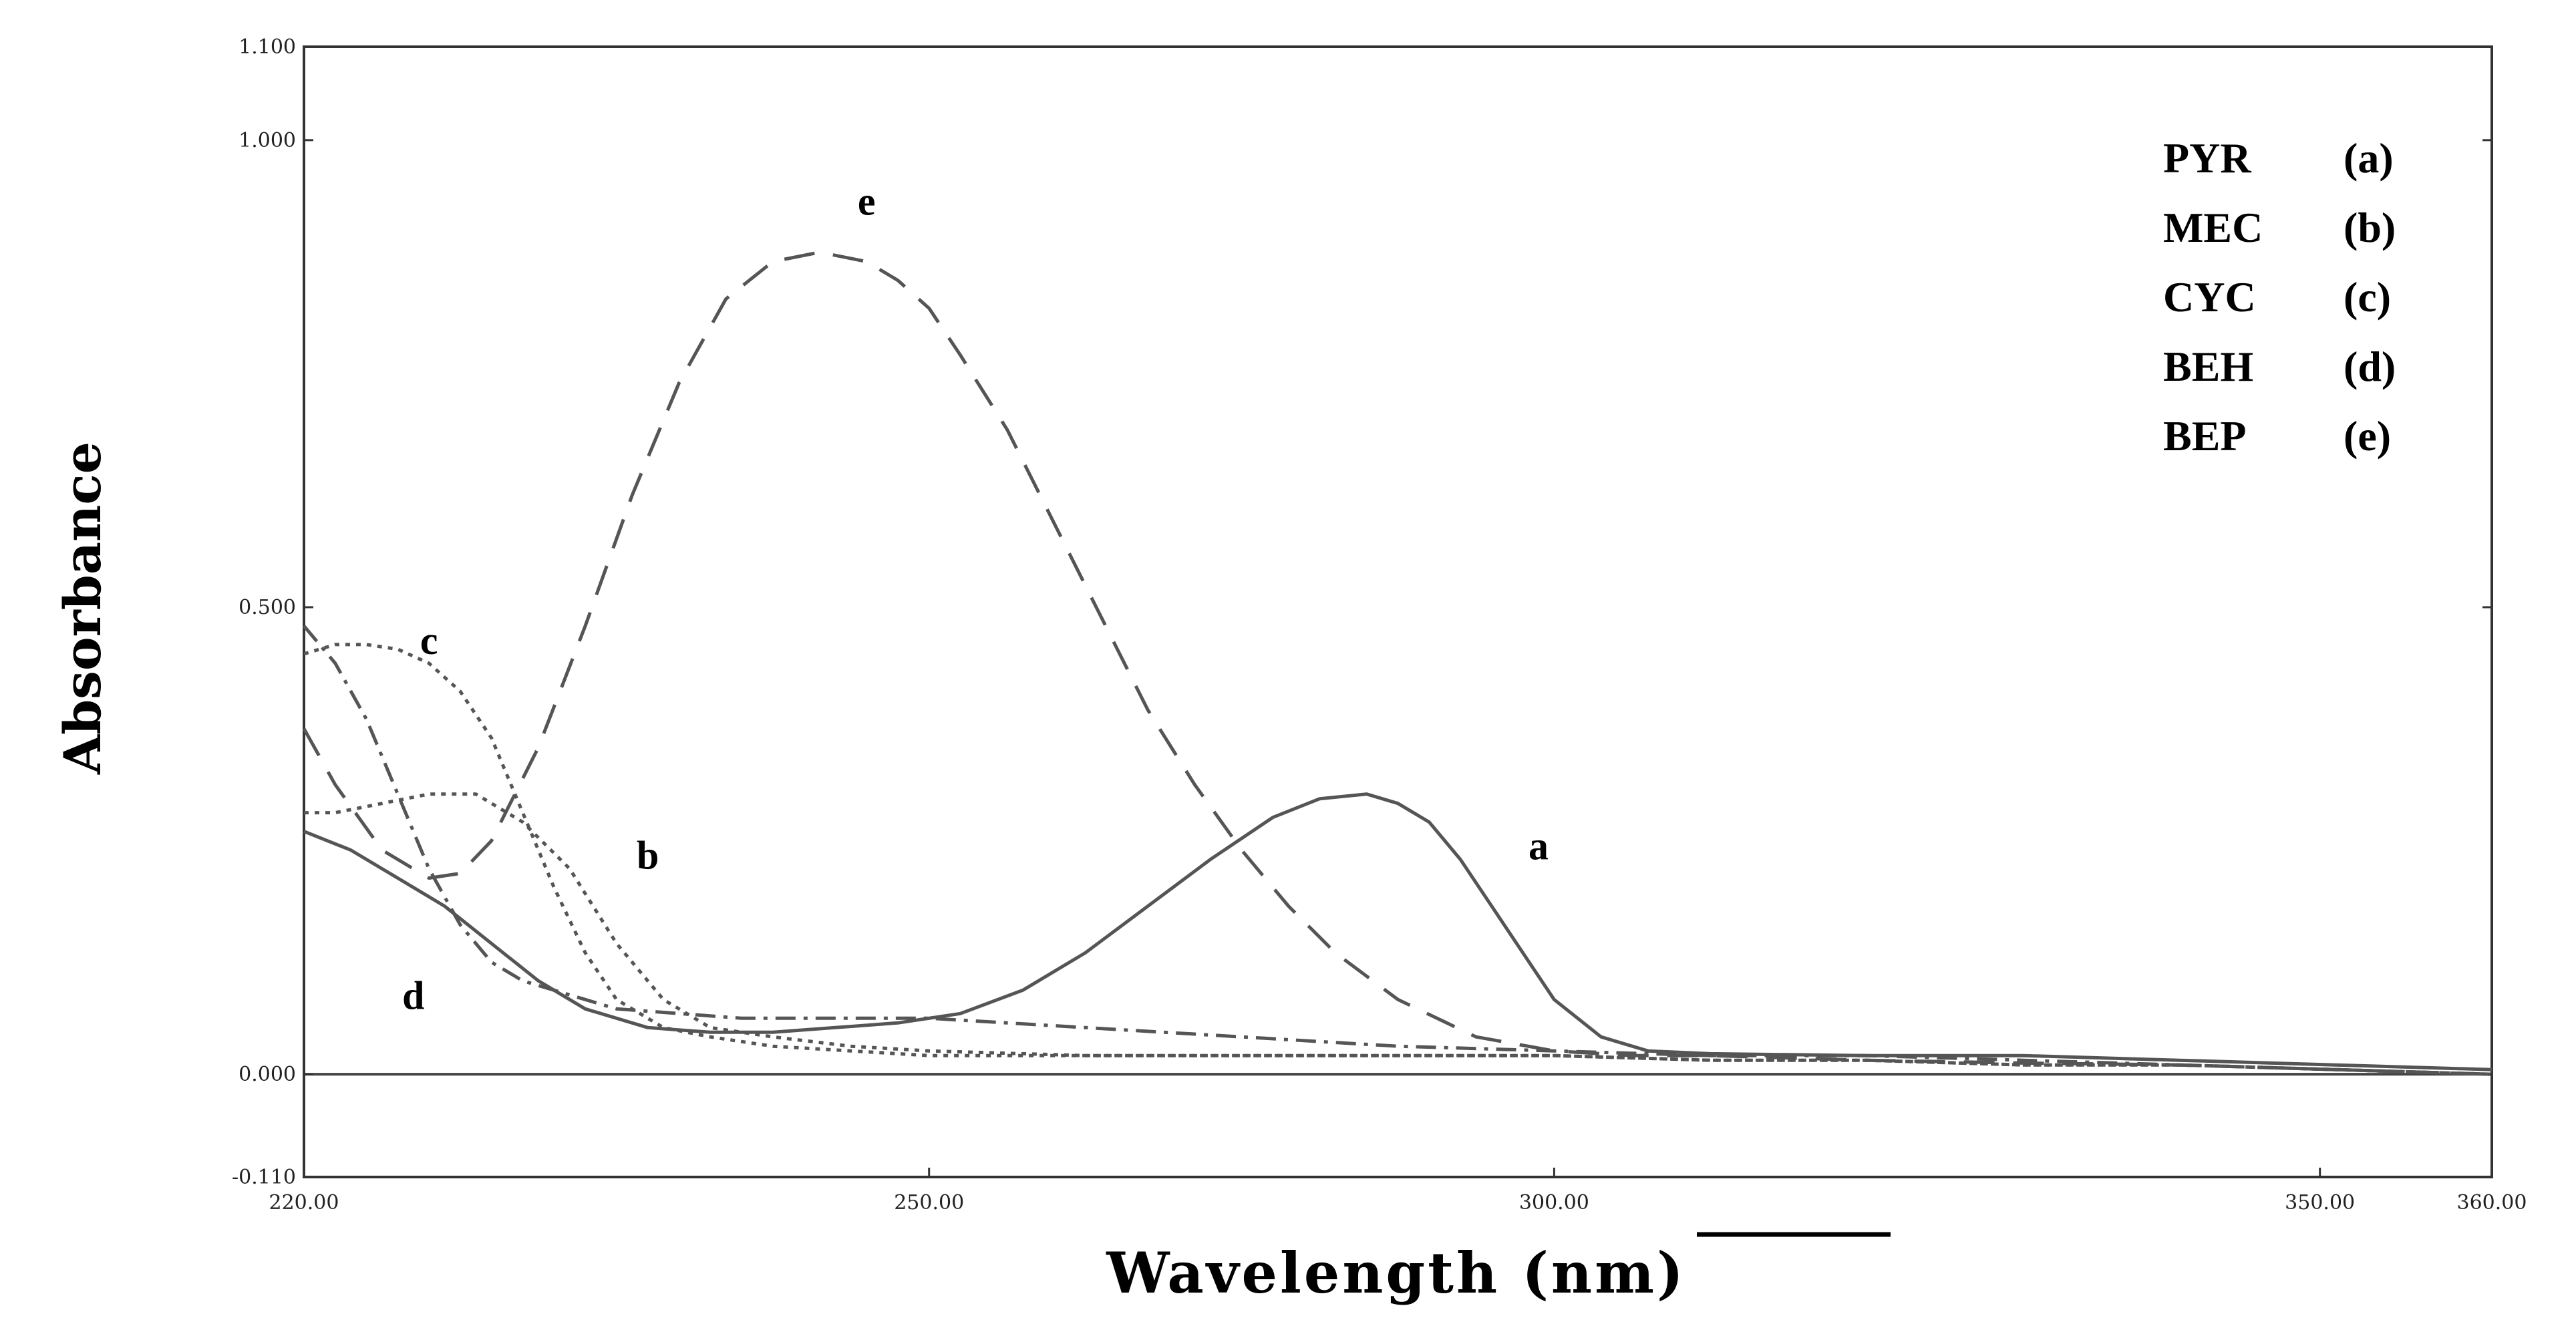 This screenshot has width=2576, height=1332. I want to click on y-tick-label: -0.110, so click(264, 1177).